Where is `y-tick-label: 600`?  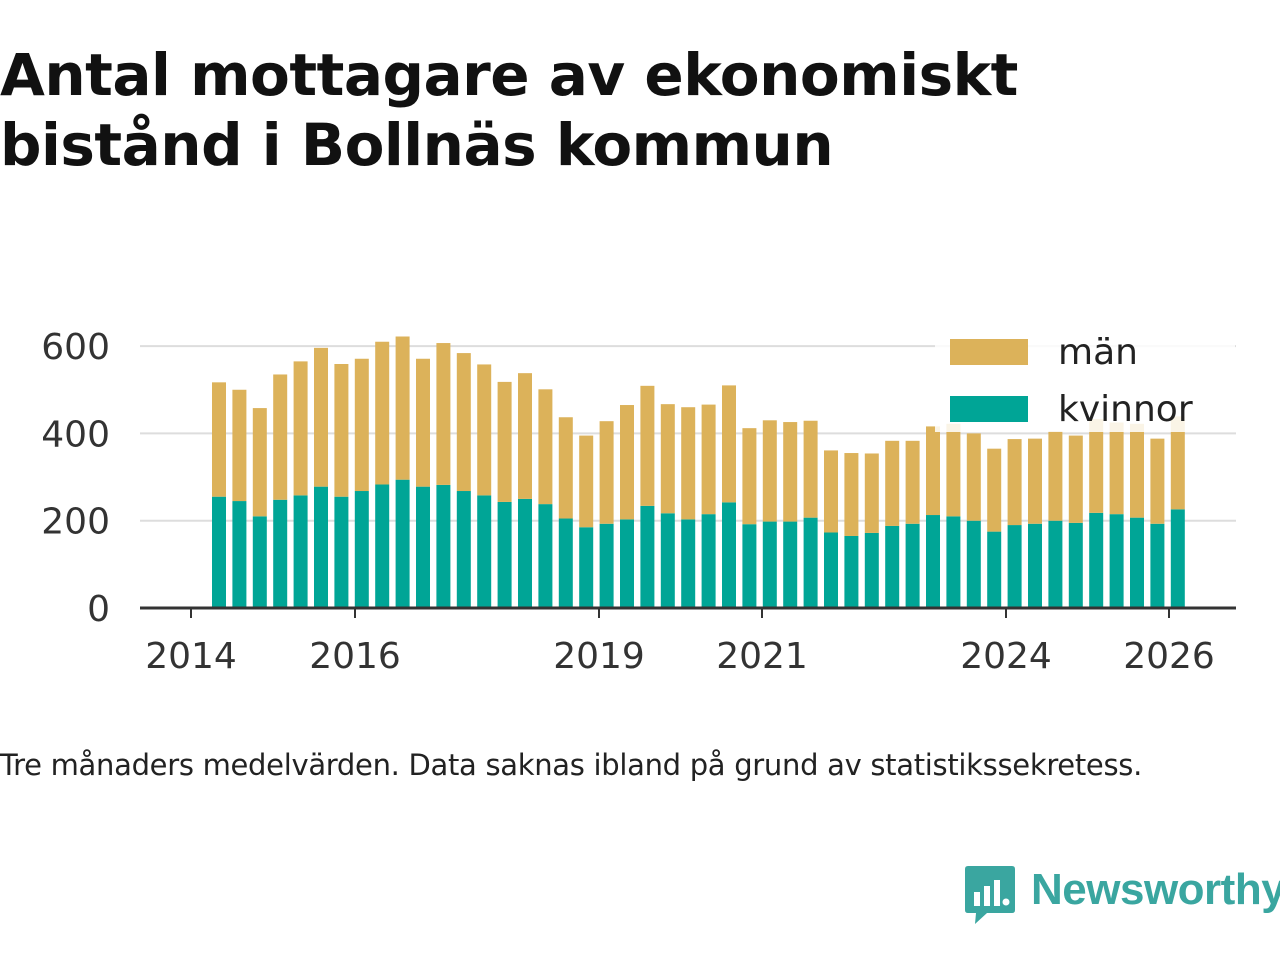
y-tick-label: 600 is located at coordinates (75, 347).